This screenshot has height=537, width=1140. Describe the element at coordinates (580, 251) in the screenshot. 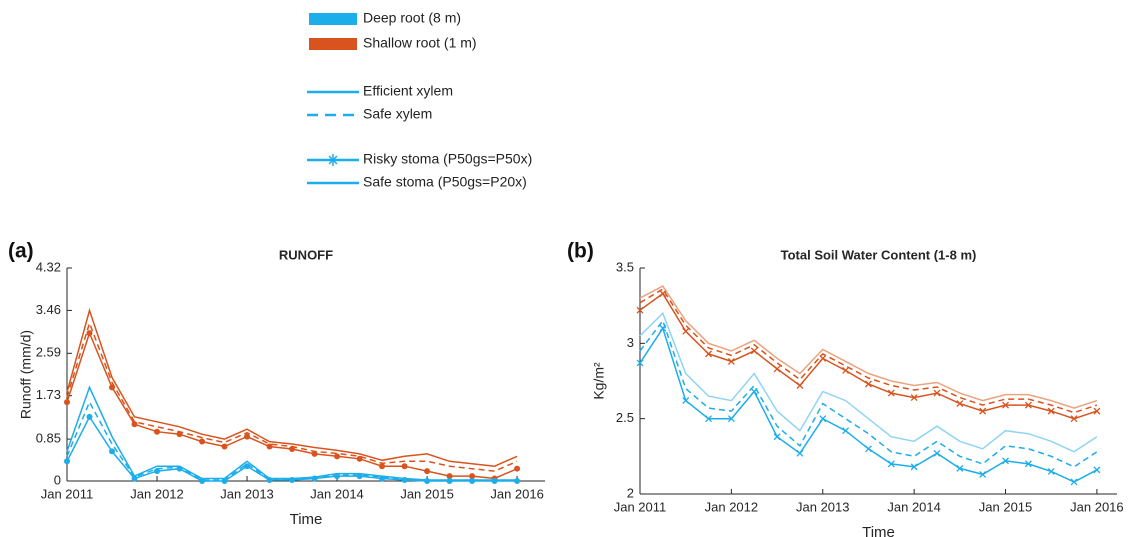

I see `panel-label: (b)` at that location.